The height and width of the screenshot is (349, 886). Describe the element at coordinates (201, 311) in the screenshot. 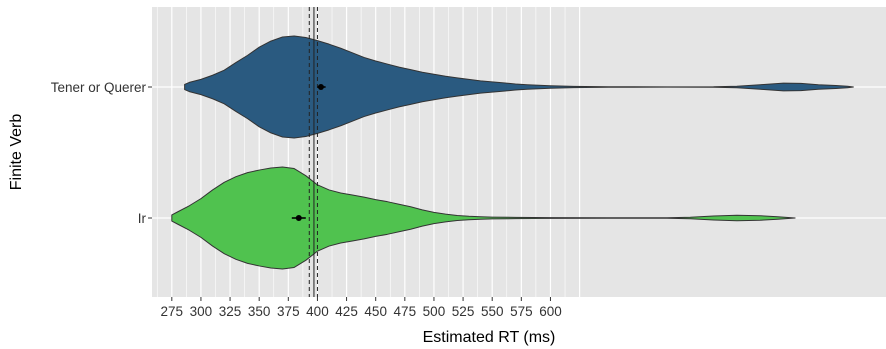

I see `x-tick-label: 300` at that location.